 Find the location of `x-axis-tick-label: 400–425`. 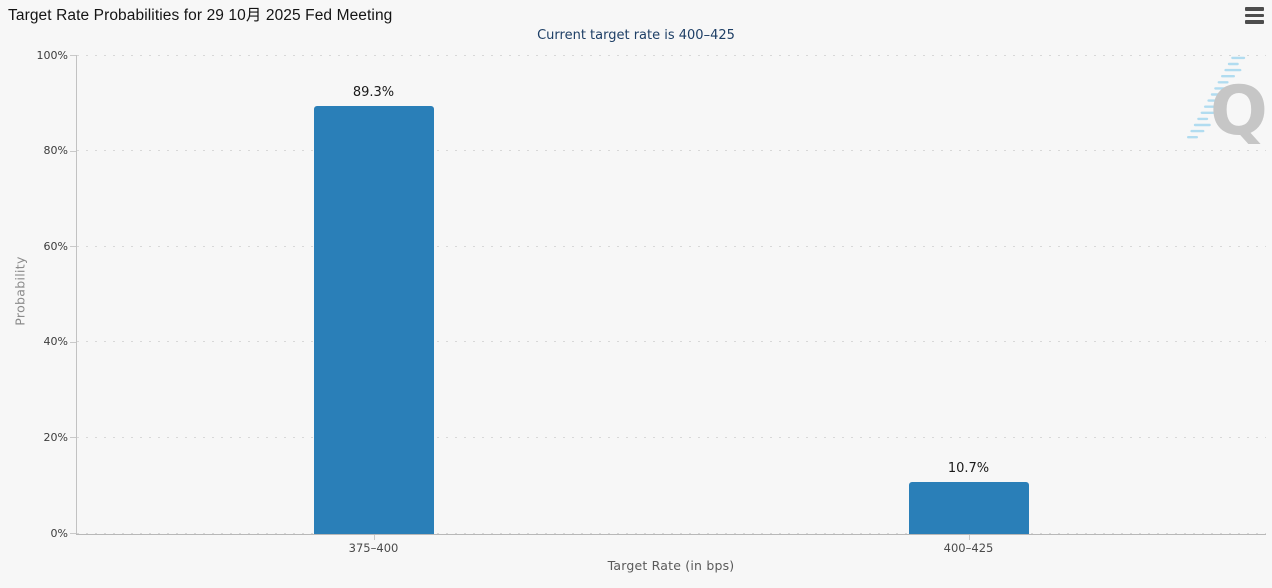

x-axis-tick-label: 400–425 is located at coordinates (968, 548).